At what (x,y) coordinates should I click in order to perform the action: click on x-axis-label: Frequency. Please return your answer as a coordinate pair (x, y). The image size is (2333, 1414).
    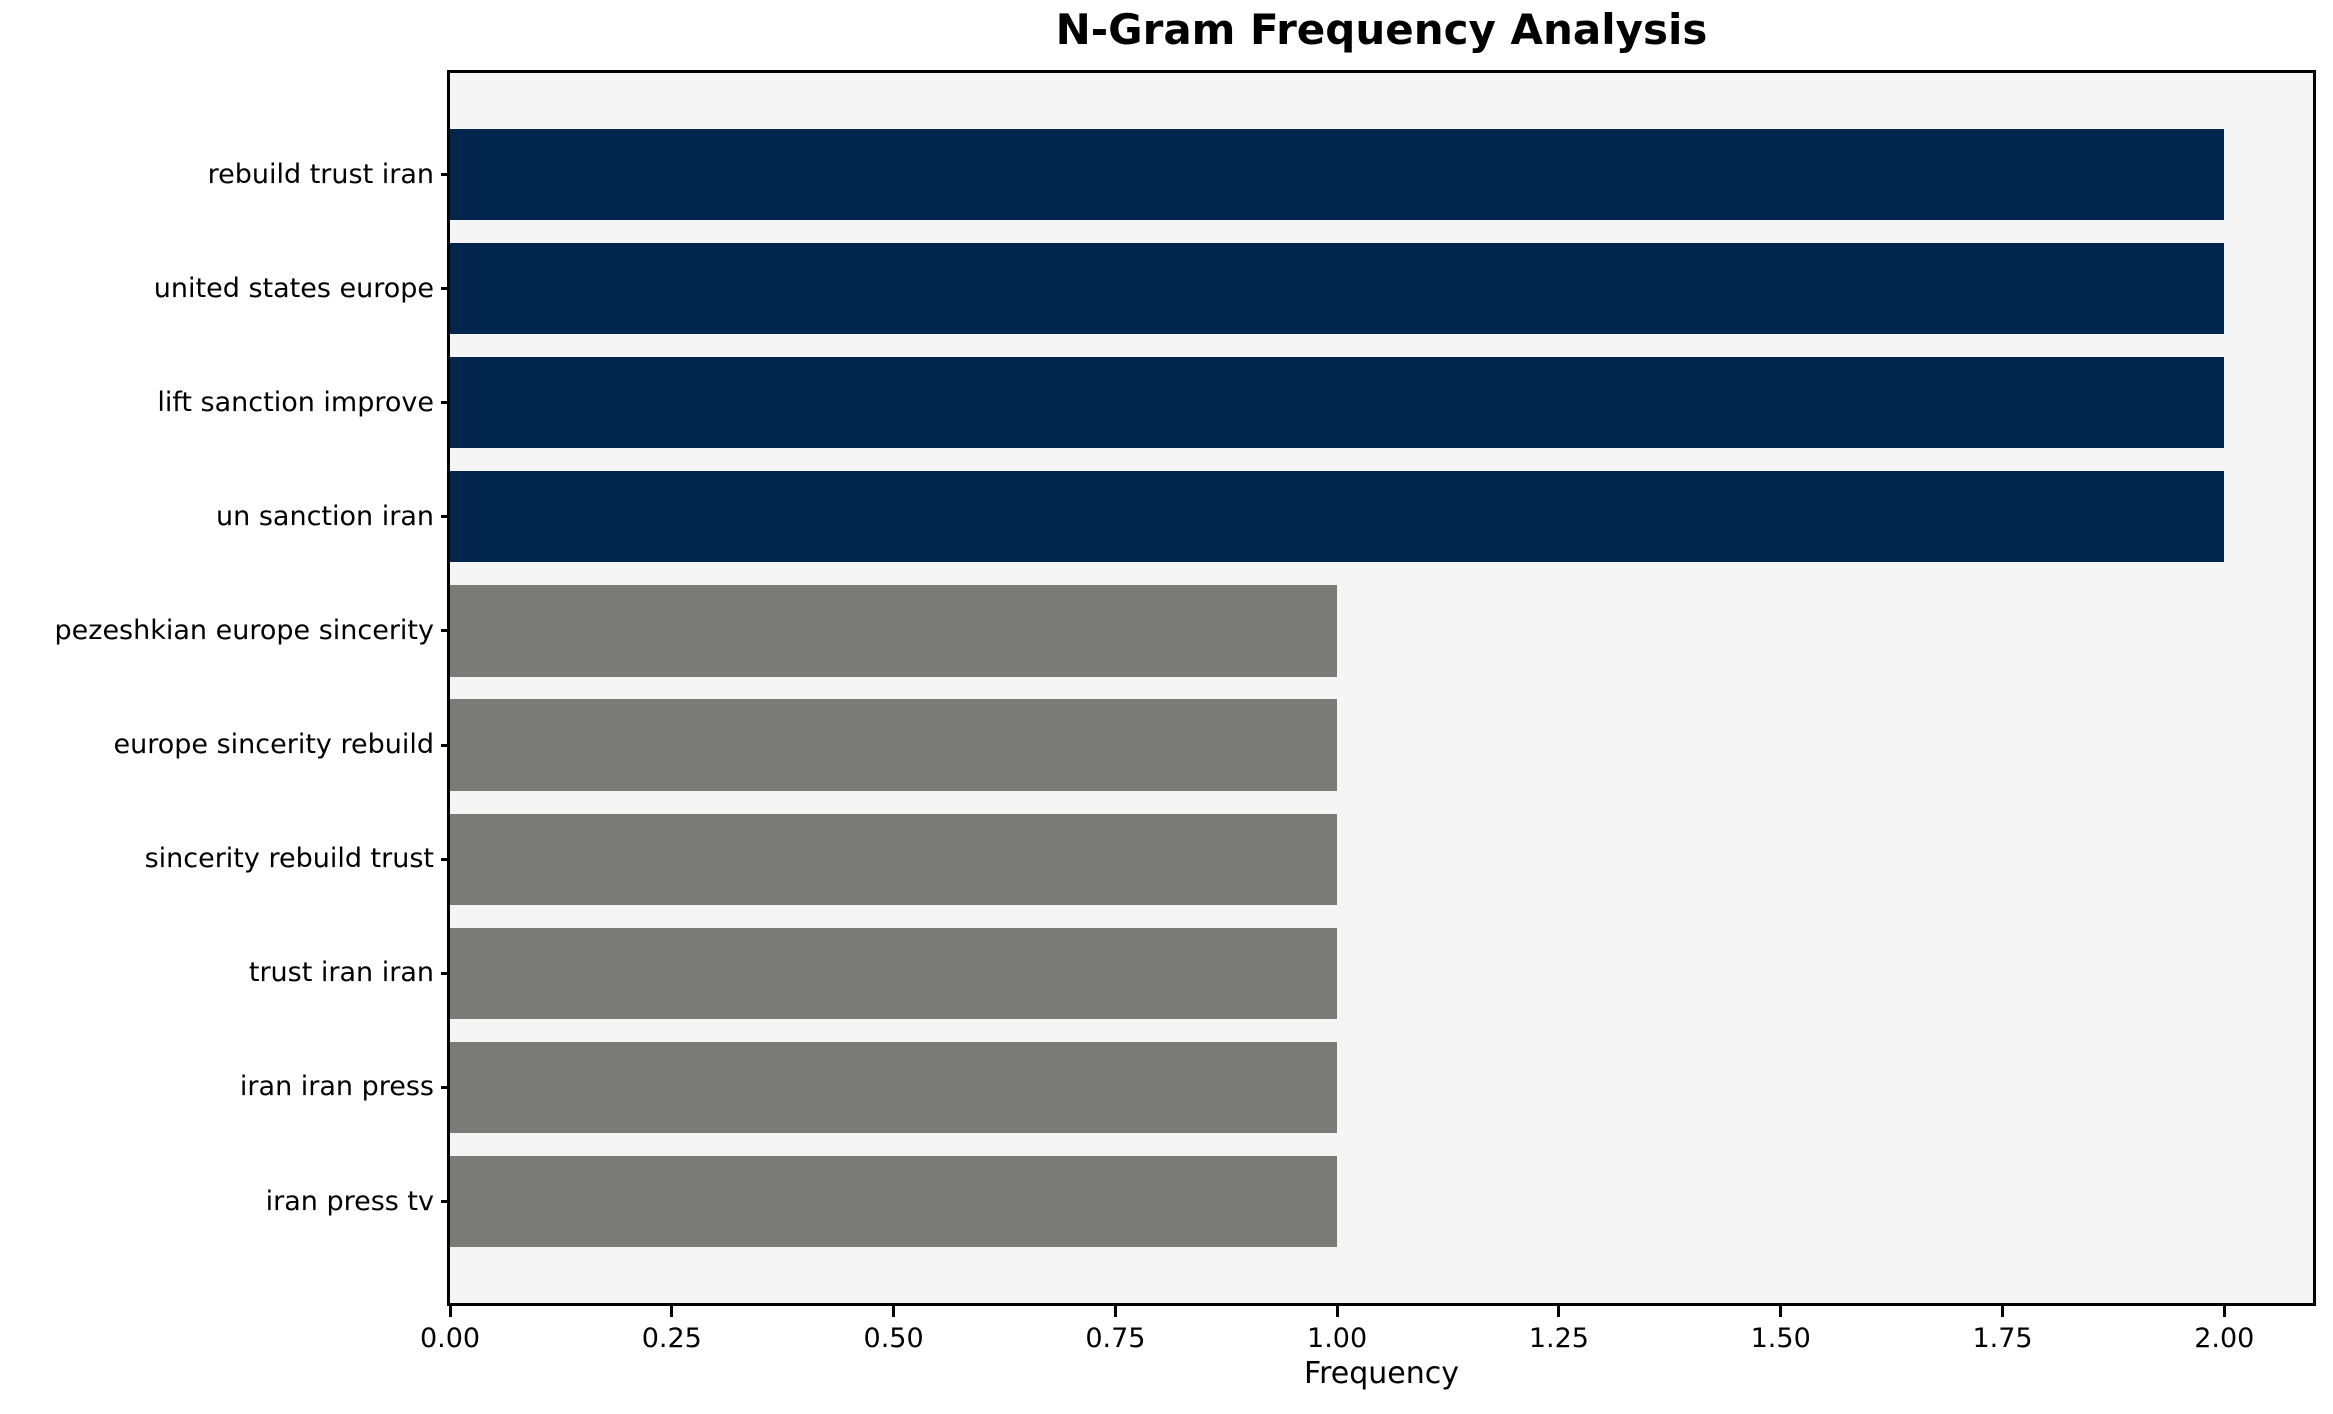
    Looking at the image, I should click on (1381, 1373).